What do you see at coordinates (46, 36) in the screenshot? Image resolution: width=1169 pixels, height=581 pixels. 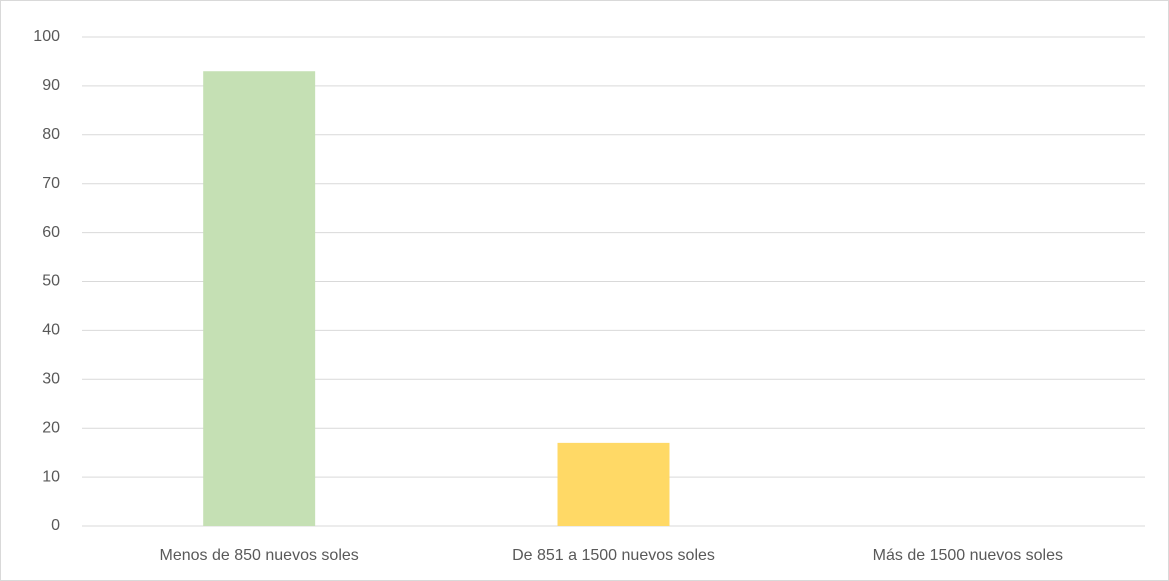 I see `y-tick-label: 100` at bounding box center [46, 36].